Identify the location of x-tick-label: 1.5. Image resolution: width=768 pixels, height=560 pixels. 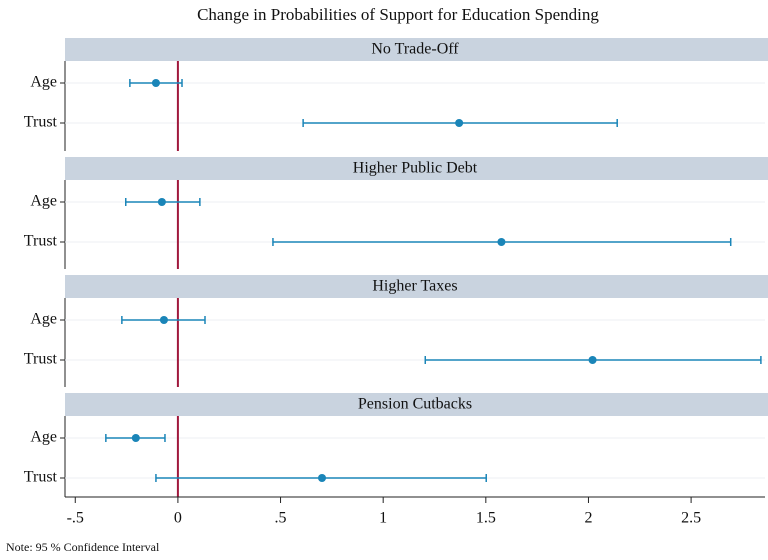
(486, 518).